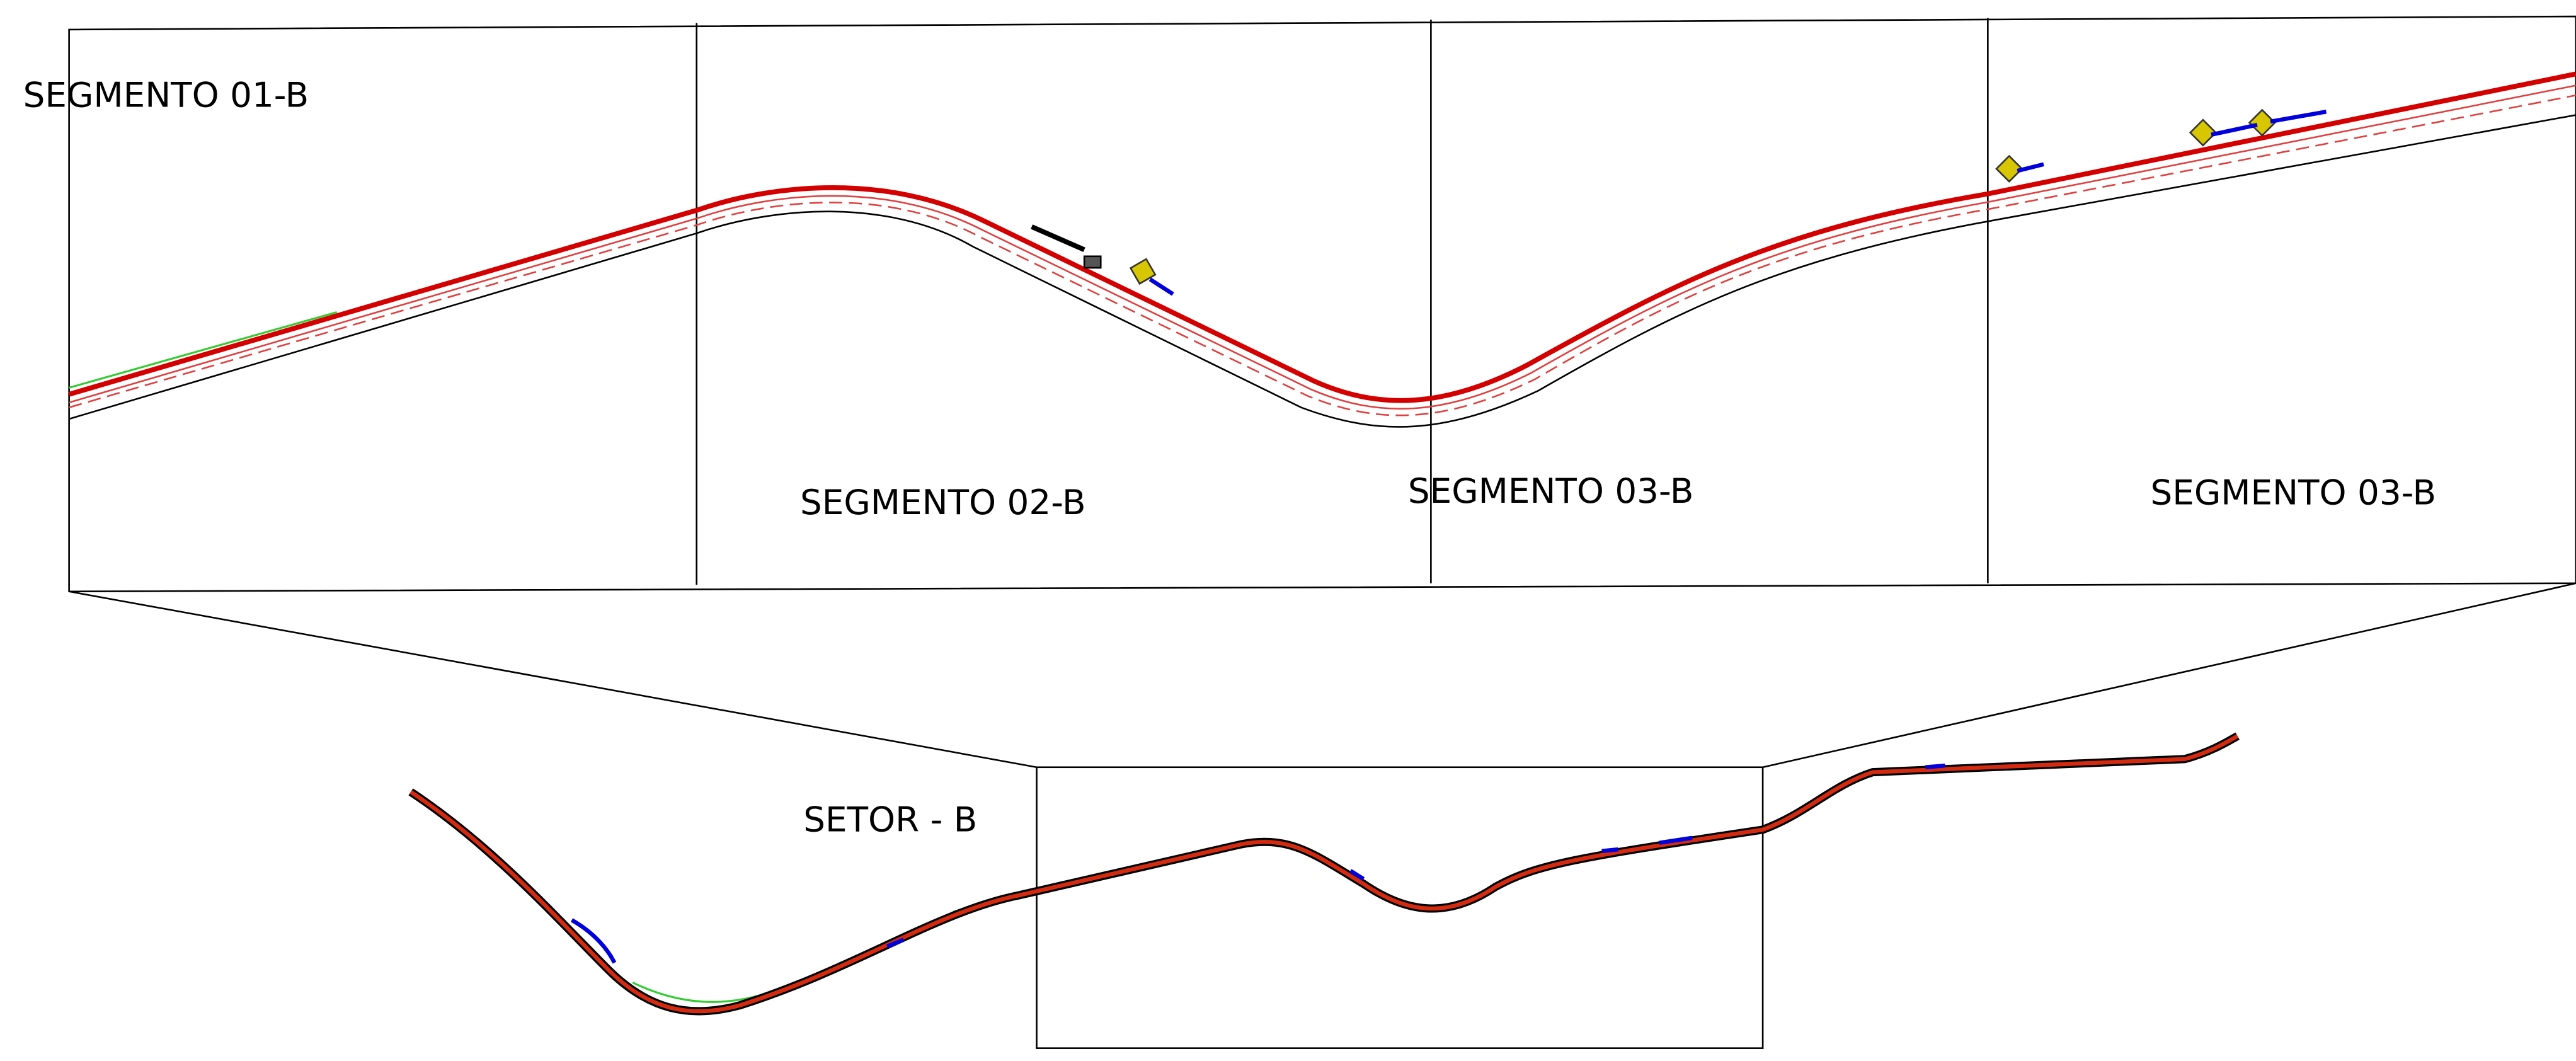 The width and height of the screenshot is (2576, 1061). I want to click on zoom-rect, so click(1400, 907).